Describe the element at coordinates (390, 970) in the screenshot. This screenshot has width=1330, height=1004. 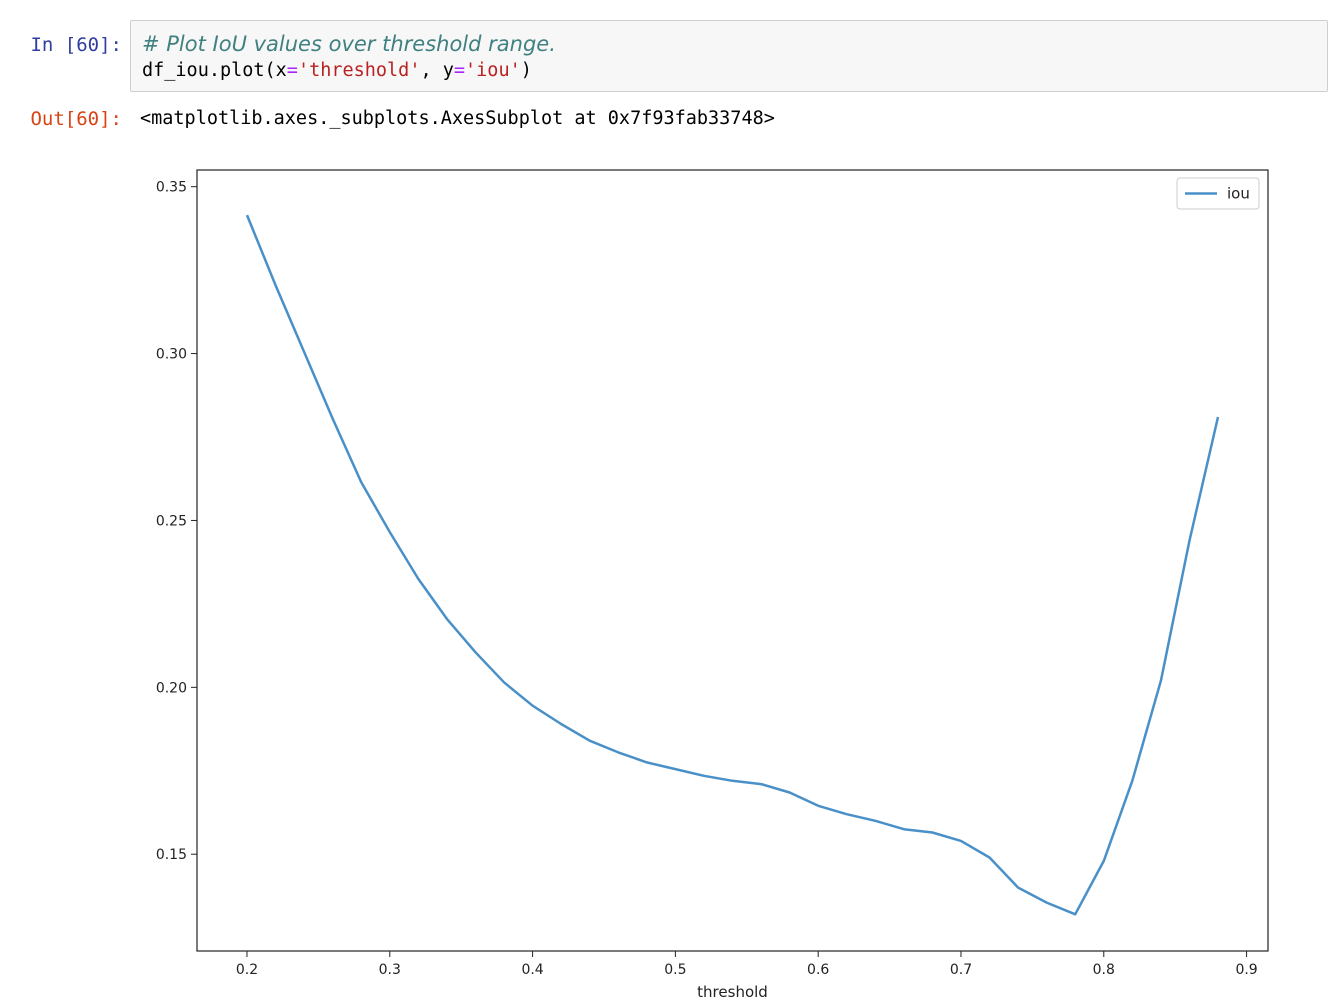
I see `x-tick-label: 0.3` at that location.